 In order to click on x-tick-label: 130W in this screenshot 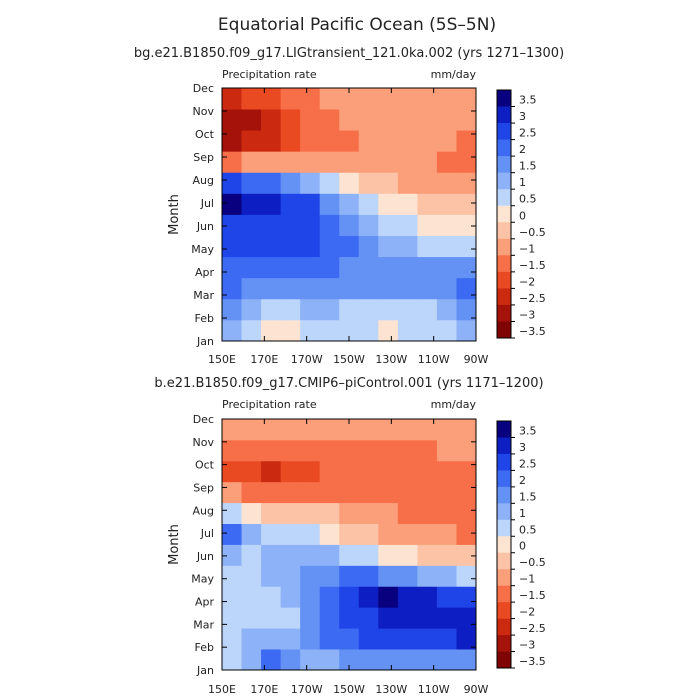, I will do `click(391, 359)`.